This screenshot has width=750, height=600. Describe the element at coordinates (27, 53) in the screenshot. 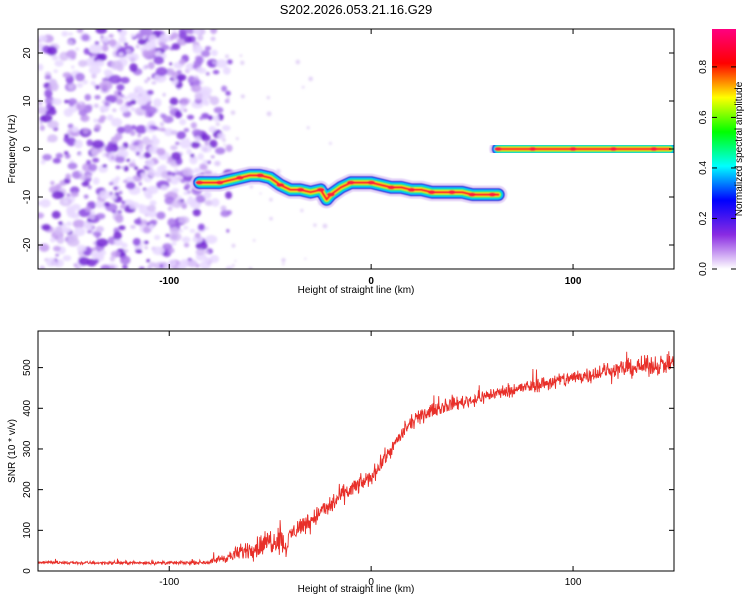

I see `y-tick-label: 20` at that location.